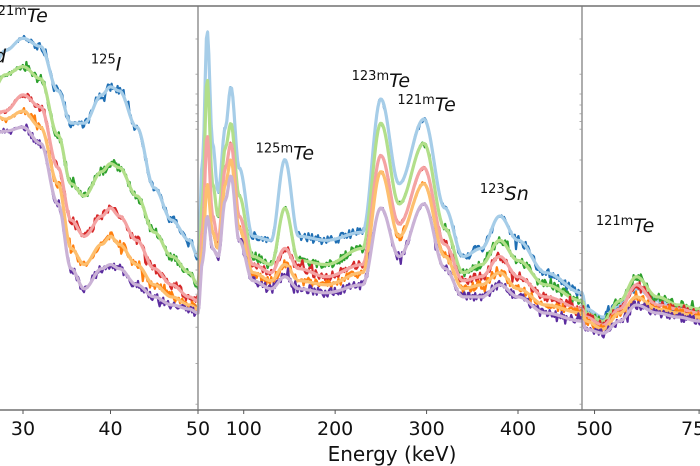  What do you see at coordinates (244, 429) in the screenshot?
I see `x-tick-label: 100` at bounding box center [244, 429].